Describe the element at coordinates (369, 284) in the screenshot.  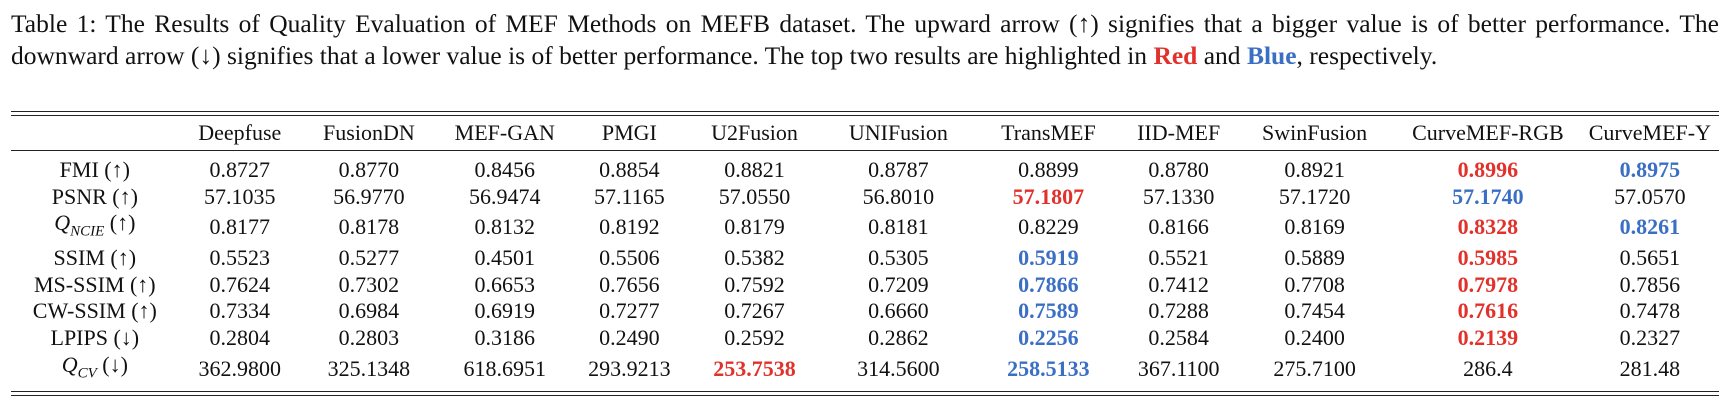
I see `table-cell: 0.7302` at that location.